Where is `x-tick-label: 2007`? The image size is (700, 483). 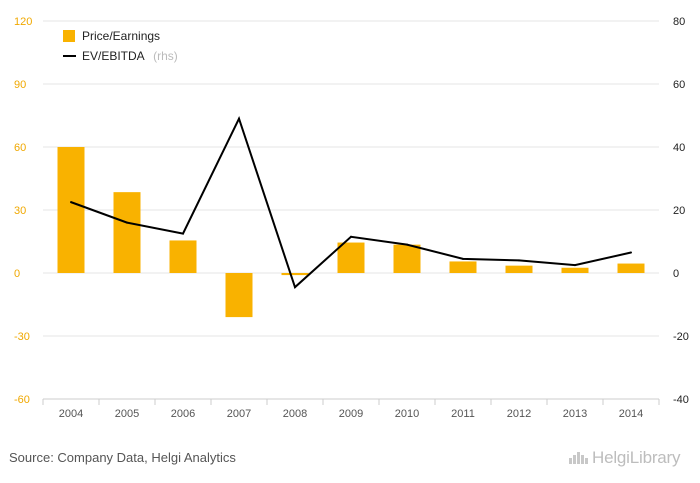
x-tick-label: 2007 is located at coordinates (239, 414).